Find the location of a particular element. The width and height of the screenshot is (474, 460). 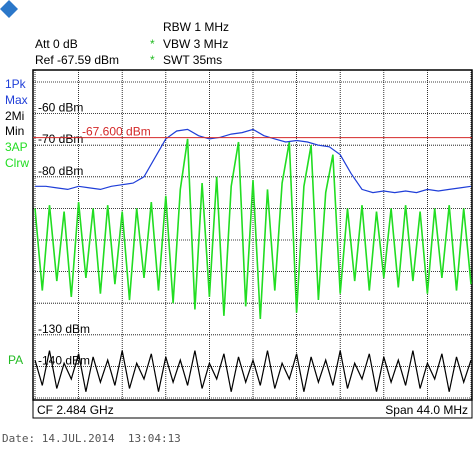

span: Span 44.0 MHz is located at coordinates (426, 410).